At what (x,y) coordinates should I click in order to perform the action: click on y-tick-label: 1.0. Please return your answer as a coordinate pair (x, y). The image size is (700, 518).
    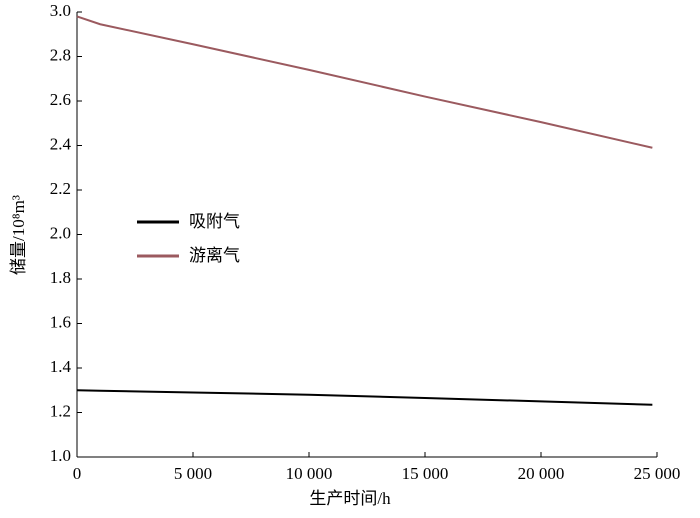
    Looking at the image, I should click on (60, 455).